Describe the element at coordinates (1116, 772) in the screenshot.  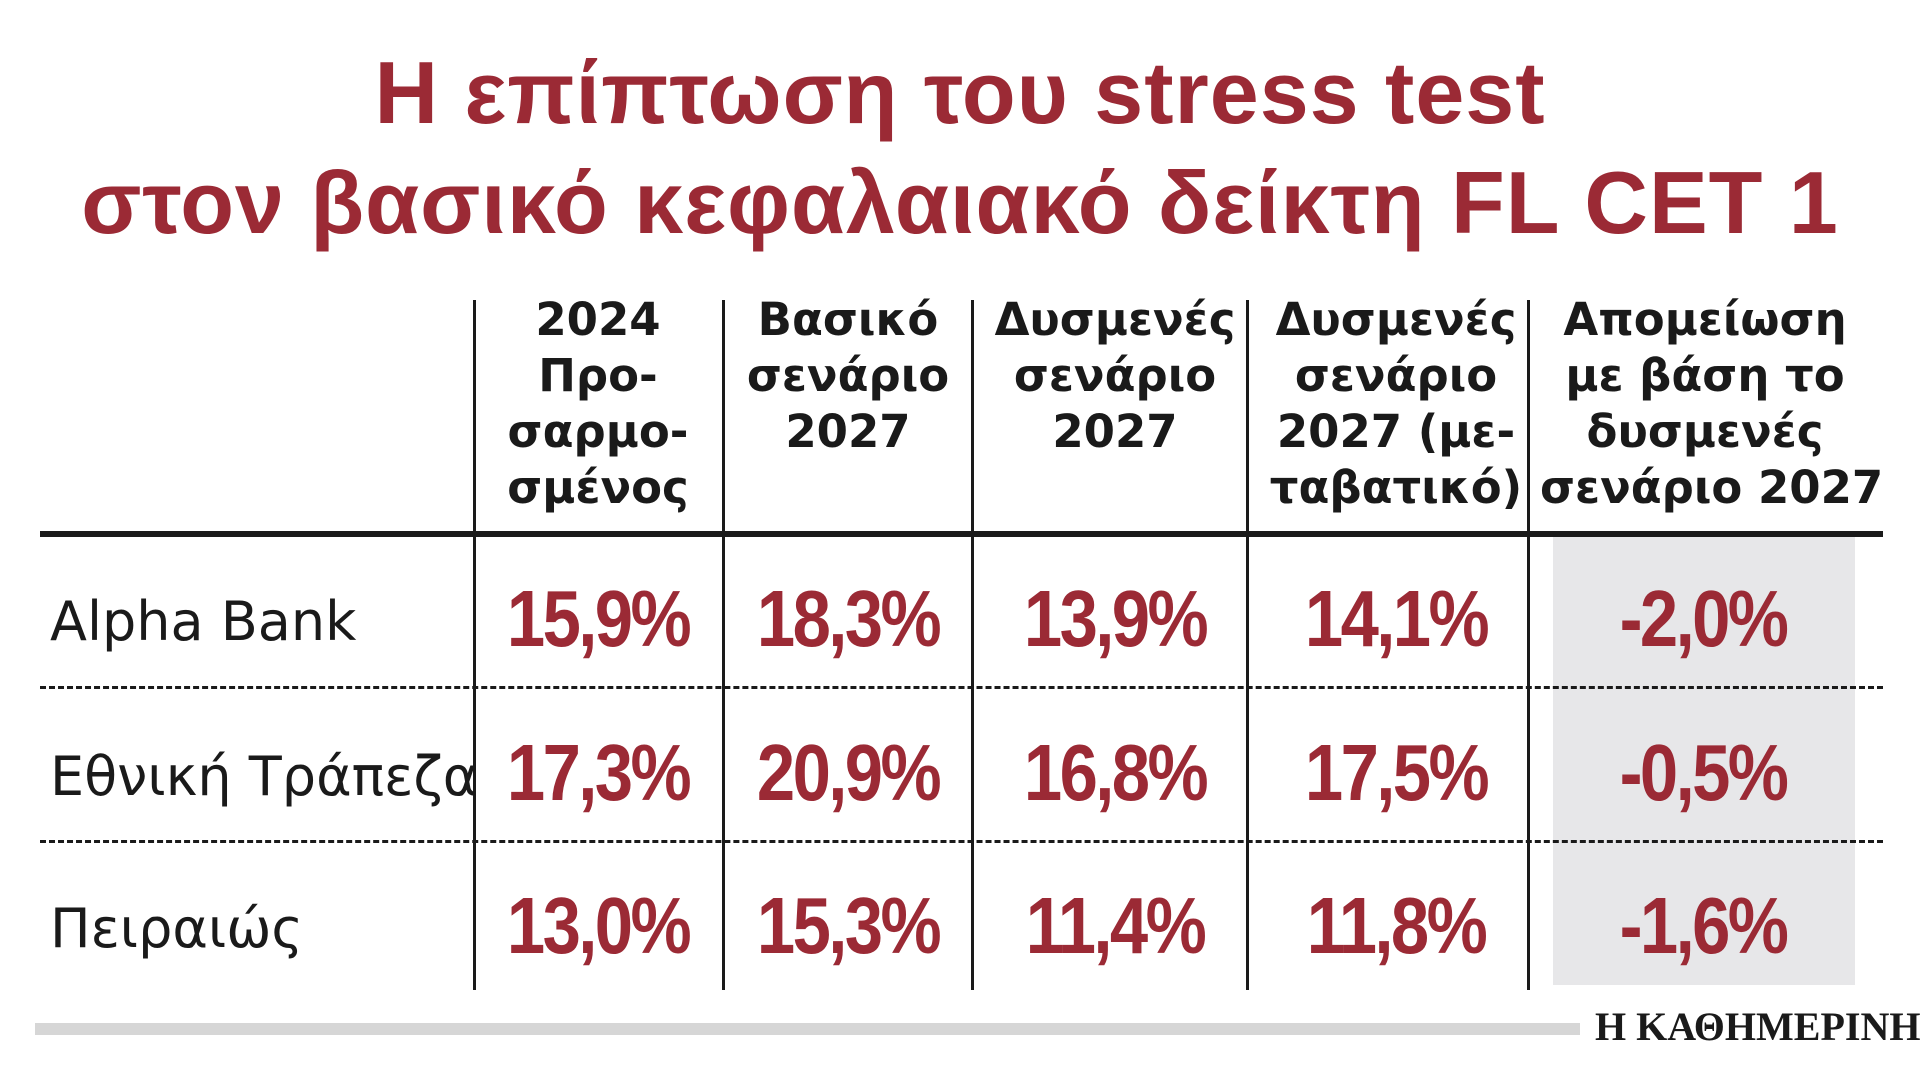
I see `table-cell: 16,8%` at that location.